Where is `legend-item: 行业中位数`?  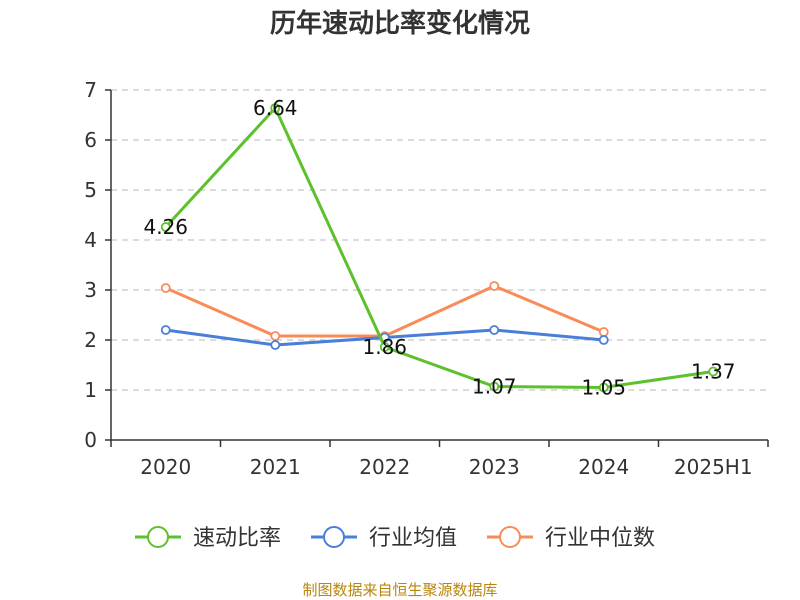
legend-item: 行业中位数 is located at coordinates (571, 538).